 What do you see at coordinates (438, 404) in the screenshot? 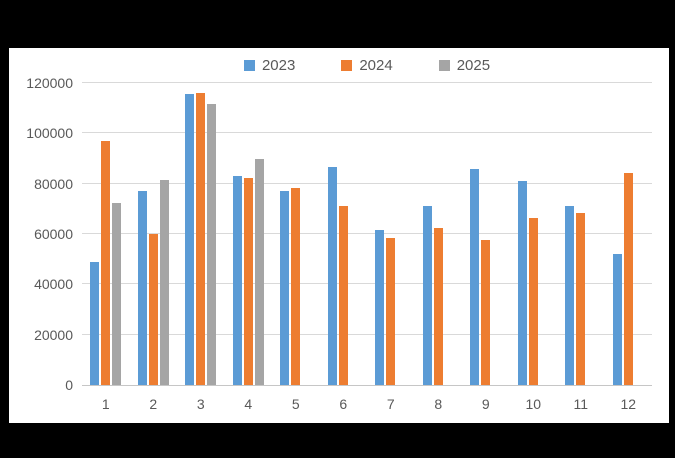
I see `x-tick-label: 8` at bounding box center [438, 404].